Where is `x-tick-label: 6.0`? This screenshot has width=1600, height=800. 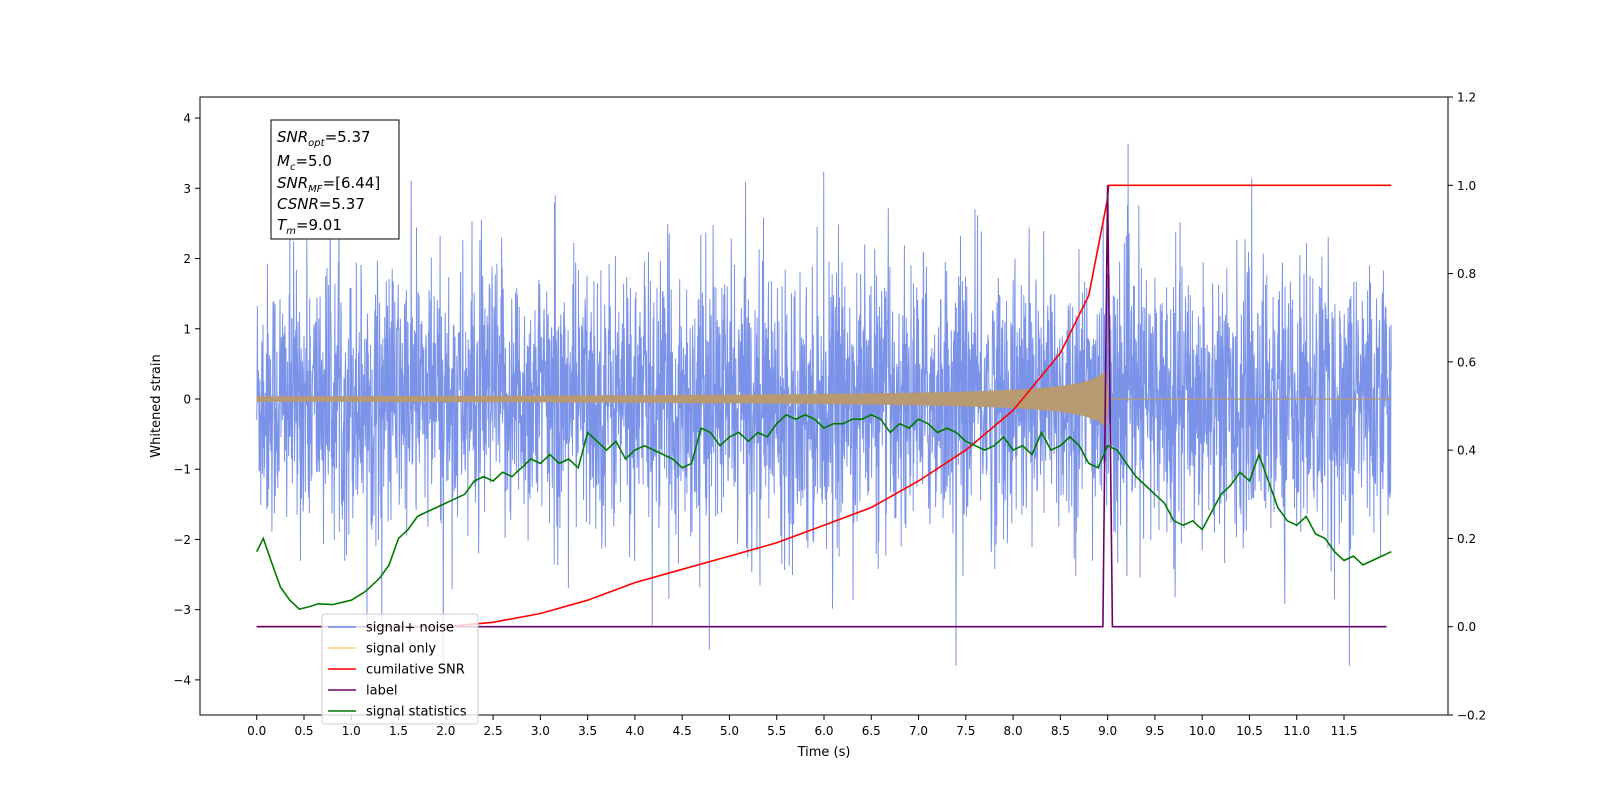 x-tick-label: 6.0 is located at coordinates (823, 731).